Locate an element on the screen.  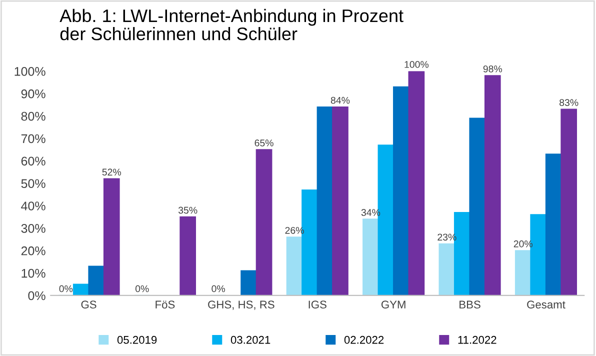
y-tick-label: 60% is located at coordinates (33, 161).